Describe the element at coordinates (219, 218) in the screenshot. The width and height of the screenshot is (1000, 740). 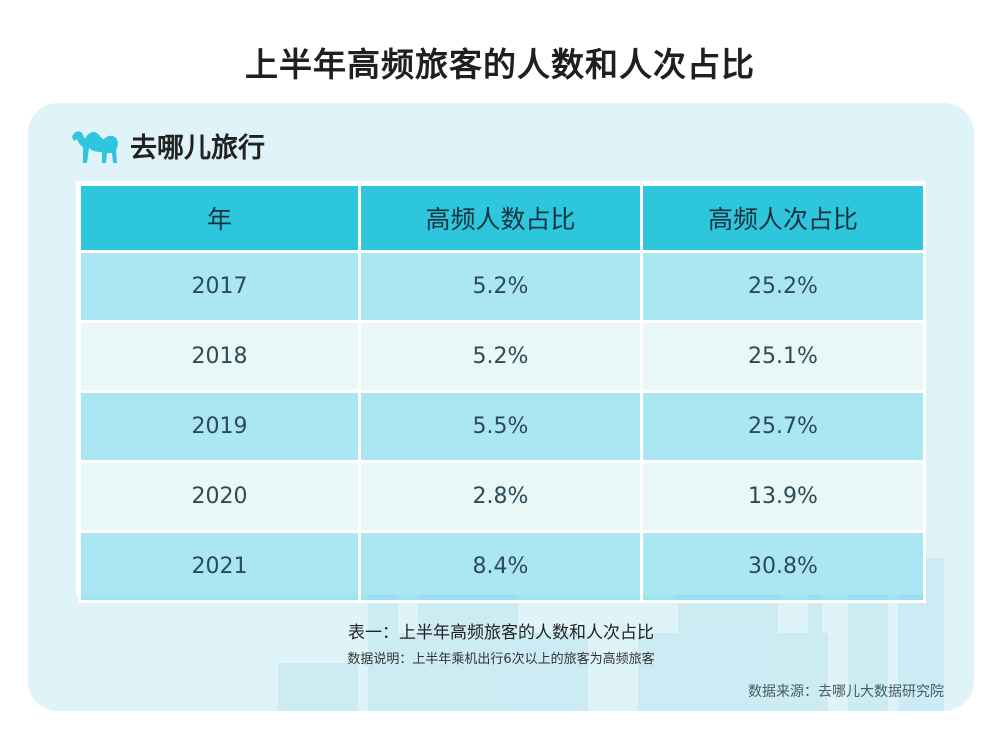
I see `column-header-year: 年` at that location.